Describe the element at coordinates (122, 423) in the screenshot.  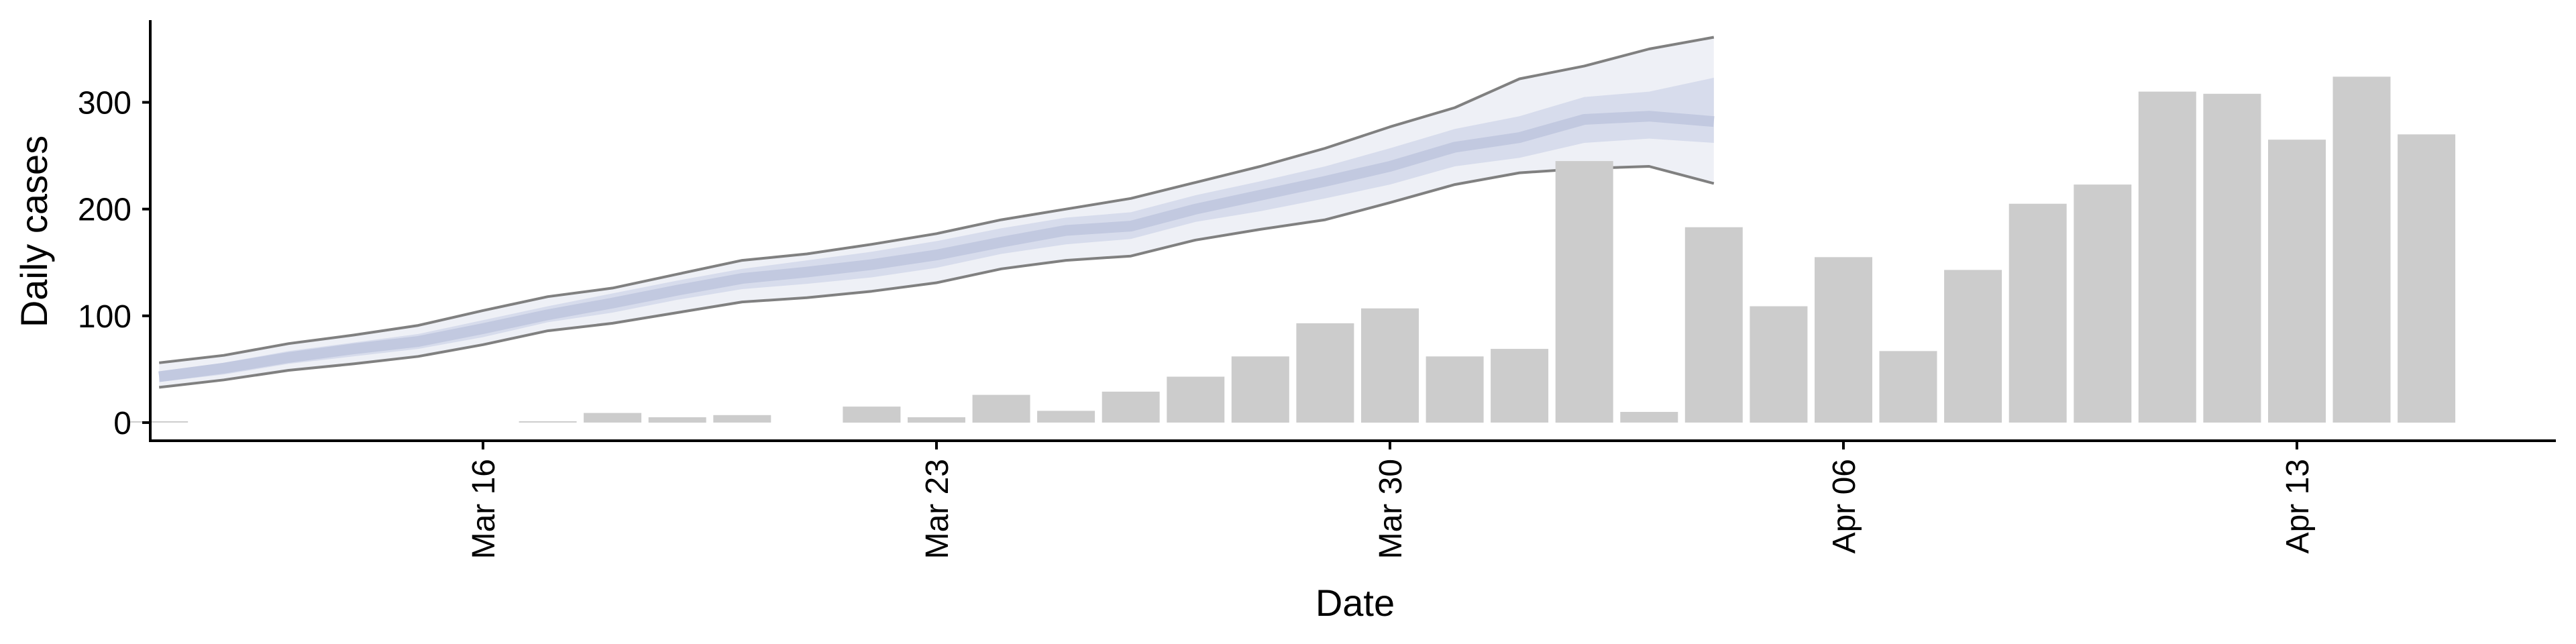
I see `y-tick-label-0: 0` at that location.